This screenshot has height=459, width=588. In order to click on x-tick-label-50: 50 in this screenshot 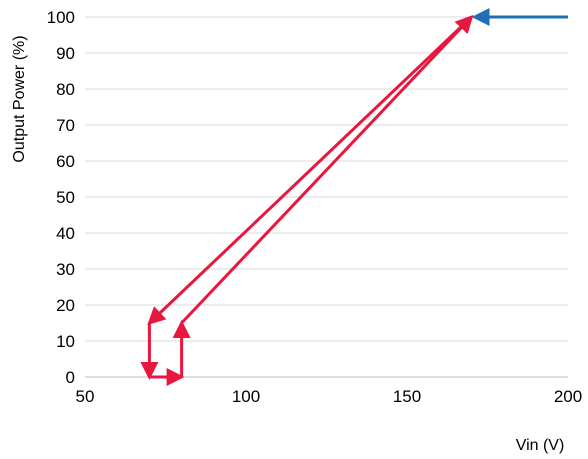, I will do `click(85, 396)`.